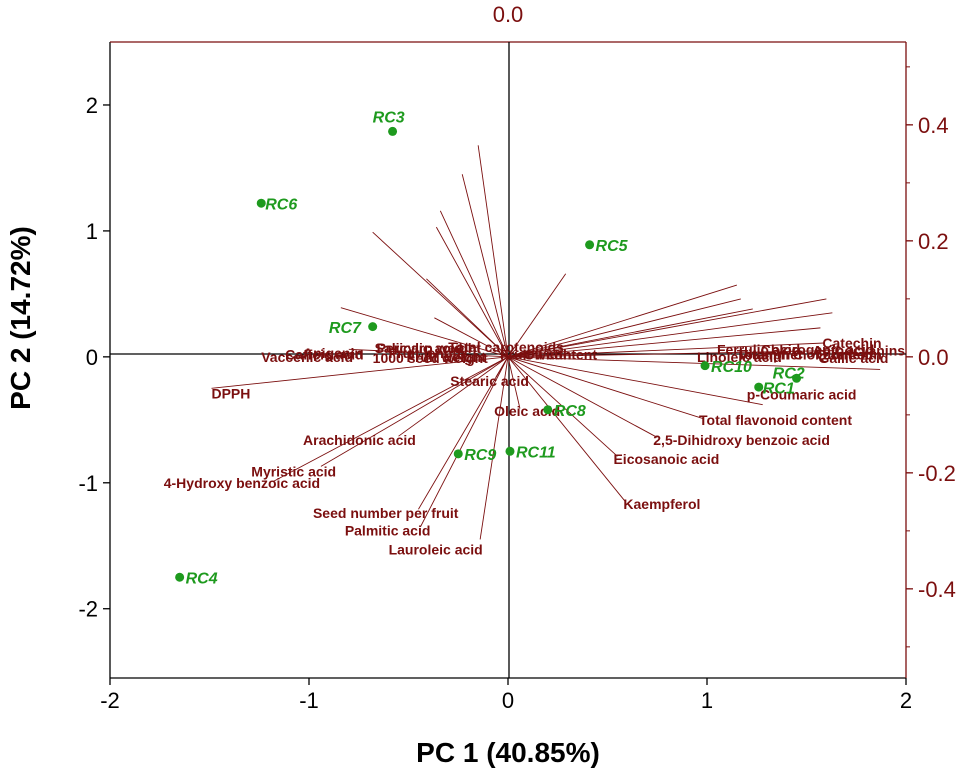 The height and width of the screenshot is (772, 968). I want to click on y-axis-title: PC 2 (14.72%), so click(20, 318).